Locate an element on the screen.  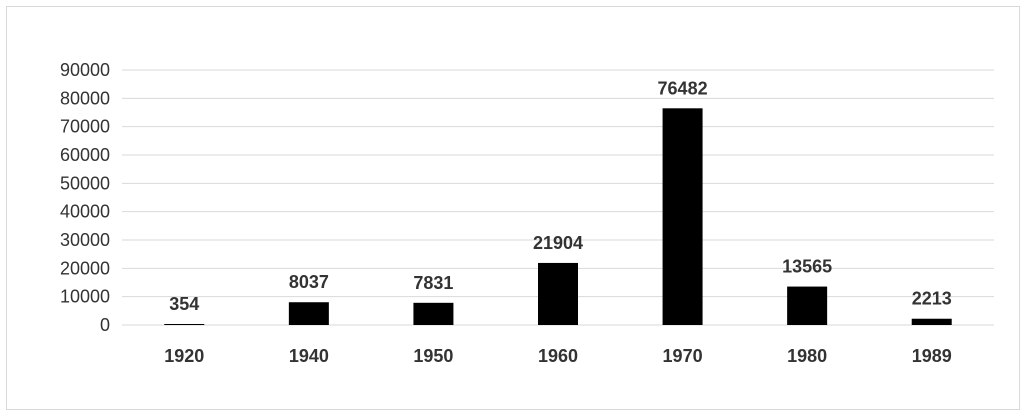
y-tick-label-0: 0 is located at coordinates (105, 325).